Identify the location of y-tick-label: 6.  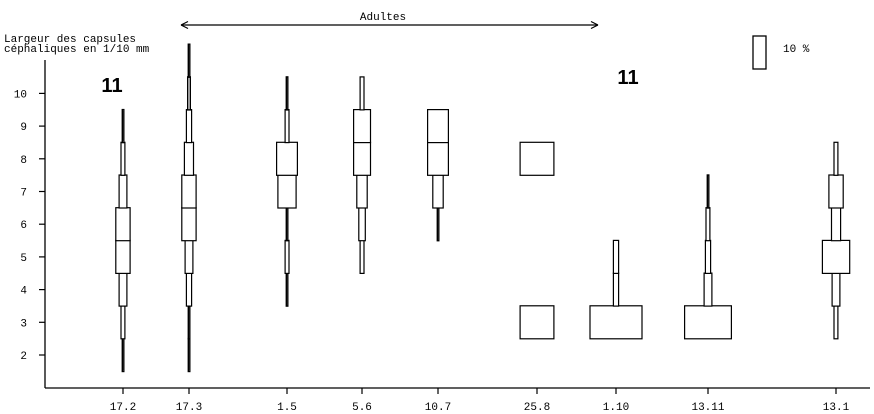
(23, 226).